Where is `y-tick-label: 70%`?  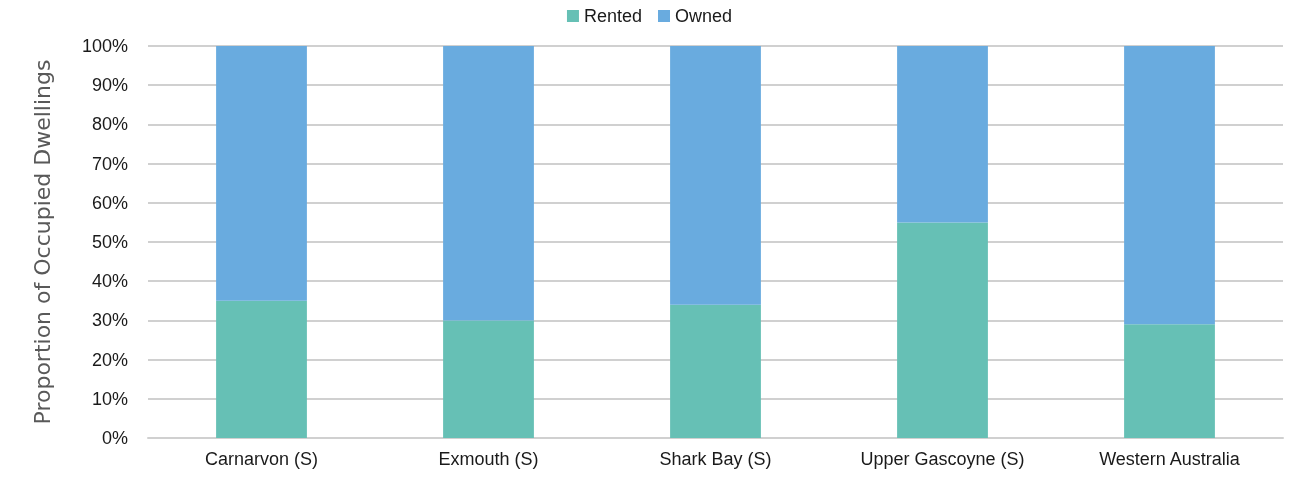
y-tick-label: 70% is located at coordinates (109, 163).